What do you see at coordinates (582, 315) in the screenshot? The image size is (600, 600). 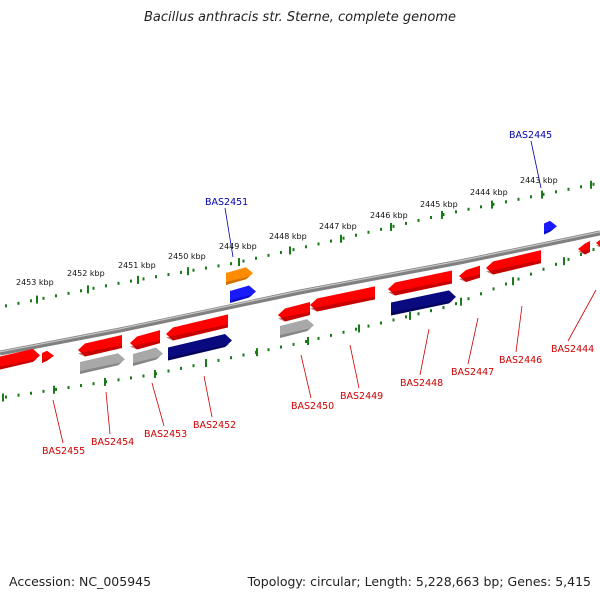 I see `leader-line-bas2444` at bounding box center [582, 315].